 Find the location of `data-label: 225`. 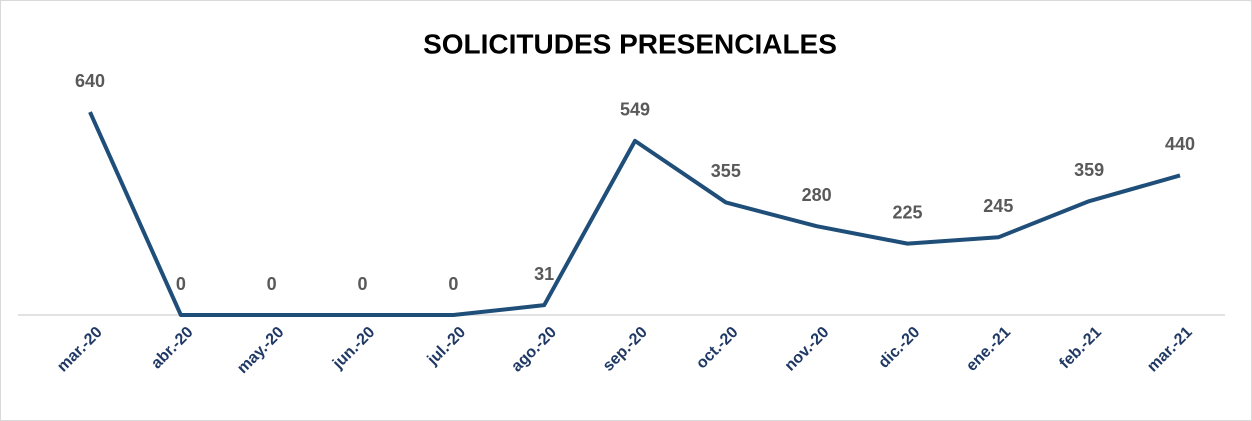

data-label: 225 is located at coordinates (907, 212).